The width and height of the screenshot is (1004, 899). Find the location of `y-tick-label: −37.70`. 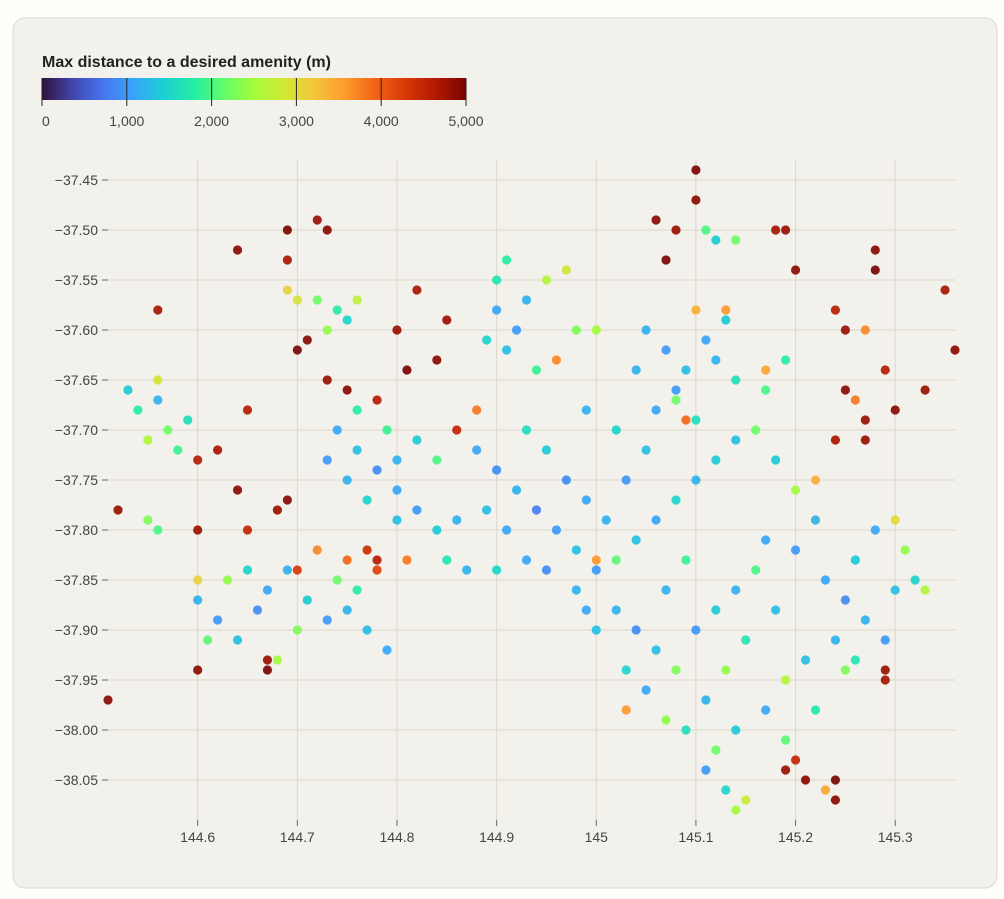

y-tick-label: −37.70 is located at coordinates (76, 430).